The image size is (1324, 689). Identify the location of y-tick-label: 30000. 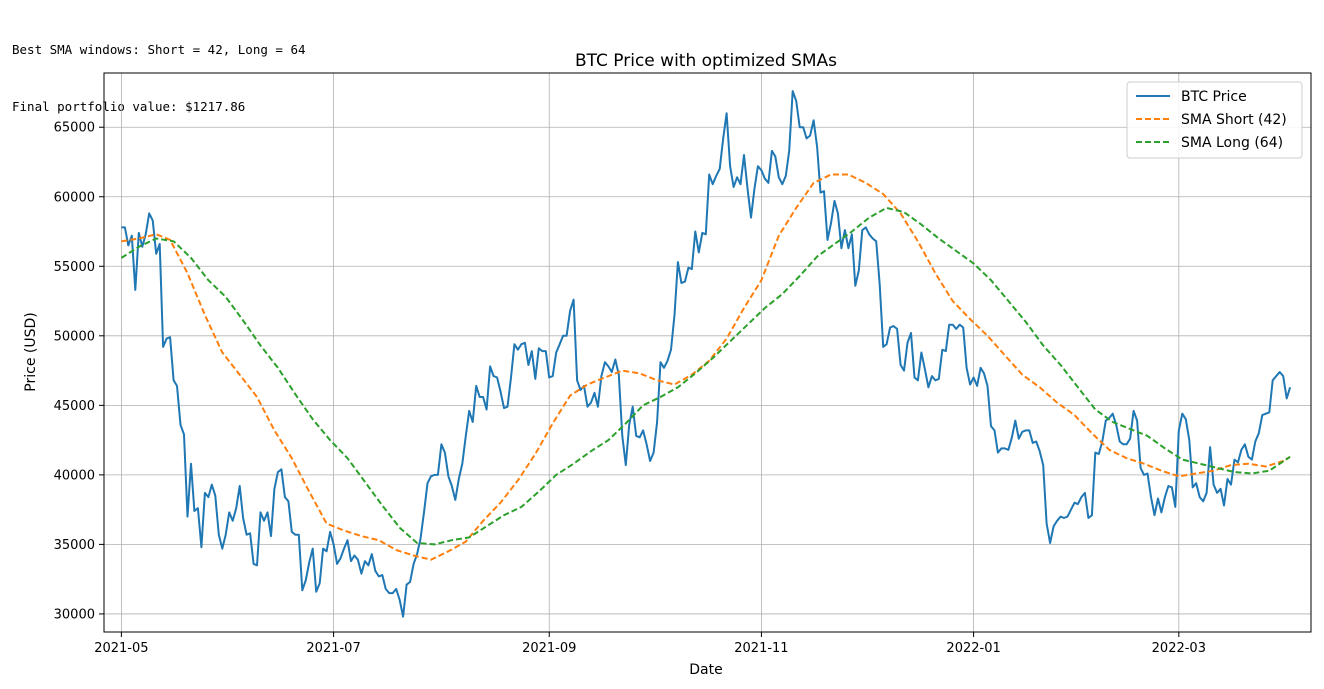
(74, 614).